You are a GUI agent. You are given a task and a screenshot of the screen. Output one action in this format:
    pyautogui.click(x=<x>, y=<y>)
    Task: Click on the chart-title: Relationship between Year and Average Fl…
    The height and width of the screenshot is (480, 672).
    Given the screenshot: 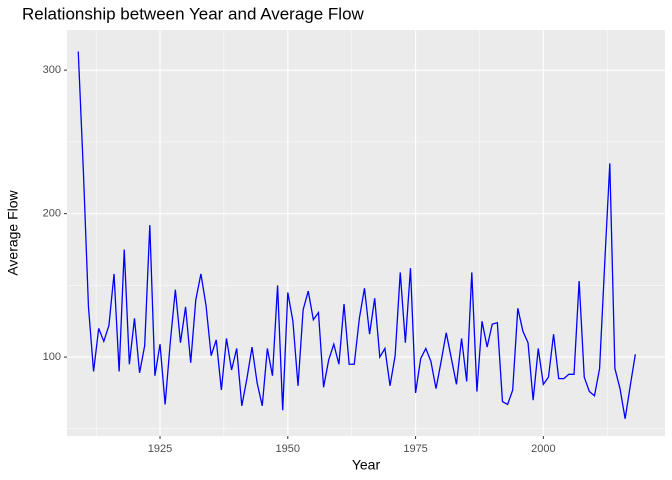 What is the action you would take?
    pyautogui.click(x=193, y=13)
    